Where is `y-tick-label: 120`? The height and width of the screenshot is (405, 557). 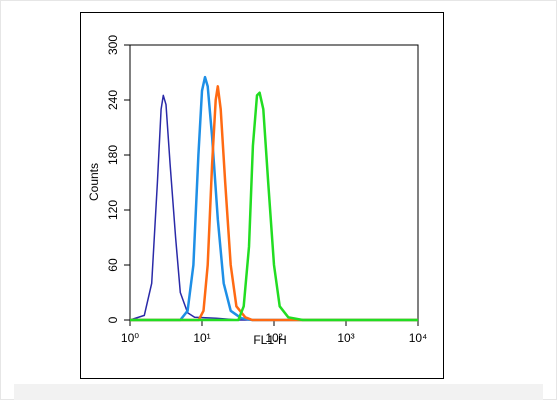 y-tick-label: 120 is located at coordinates (113, 210).